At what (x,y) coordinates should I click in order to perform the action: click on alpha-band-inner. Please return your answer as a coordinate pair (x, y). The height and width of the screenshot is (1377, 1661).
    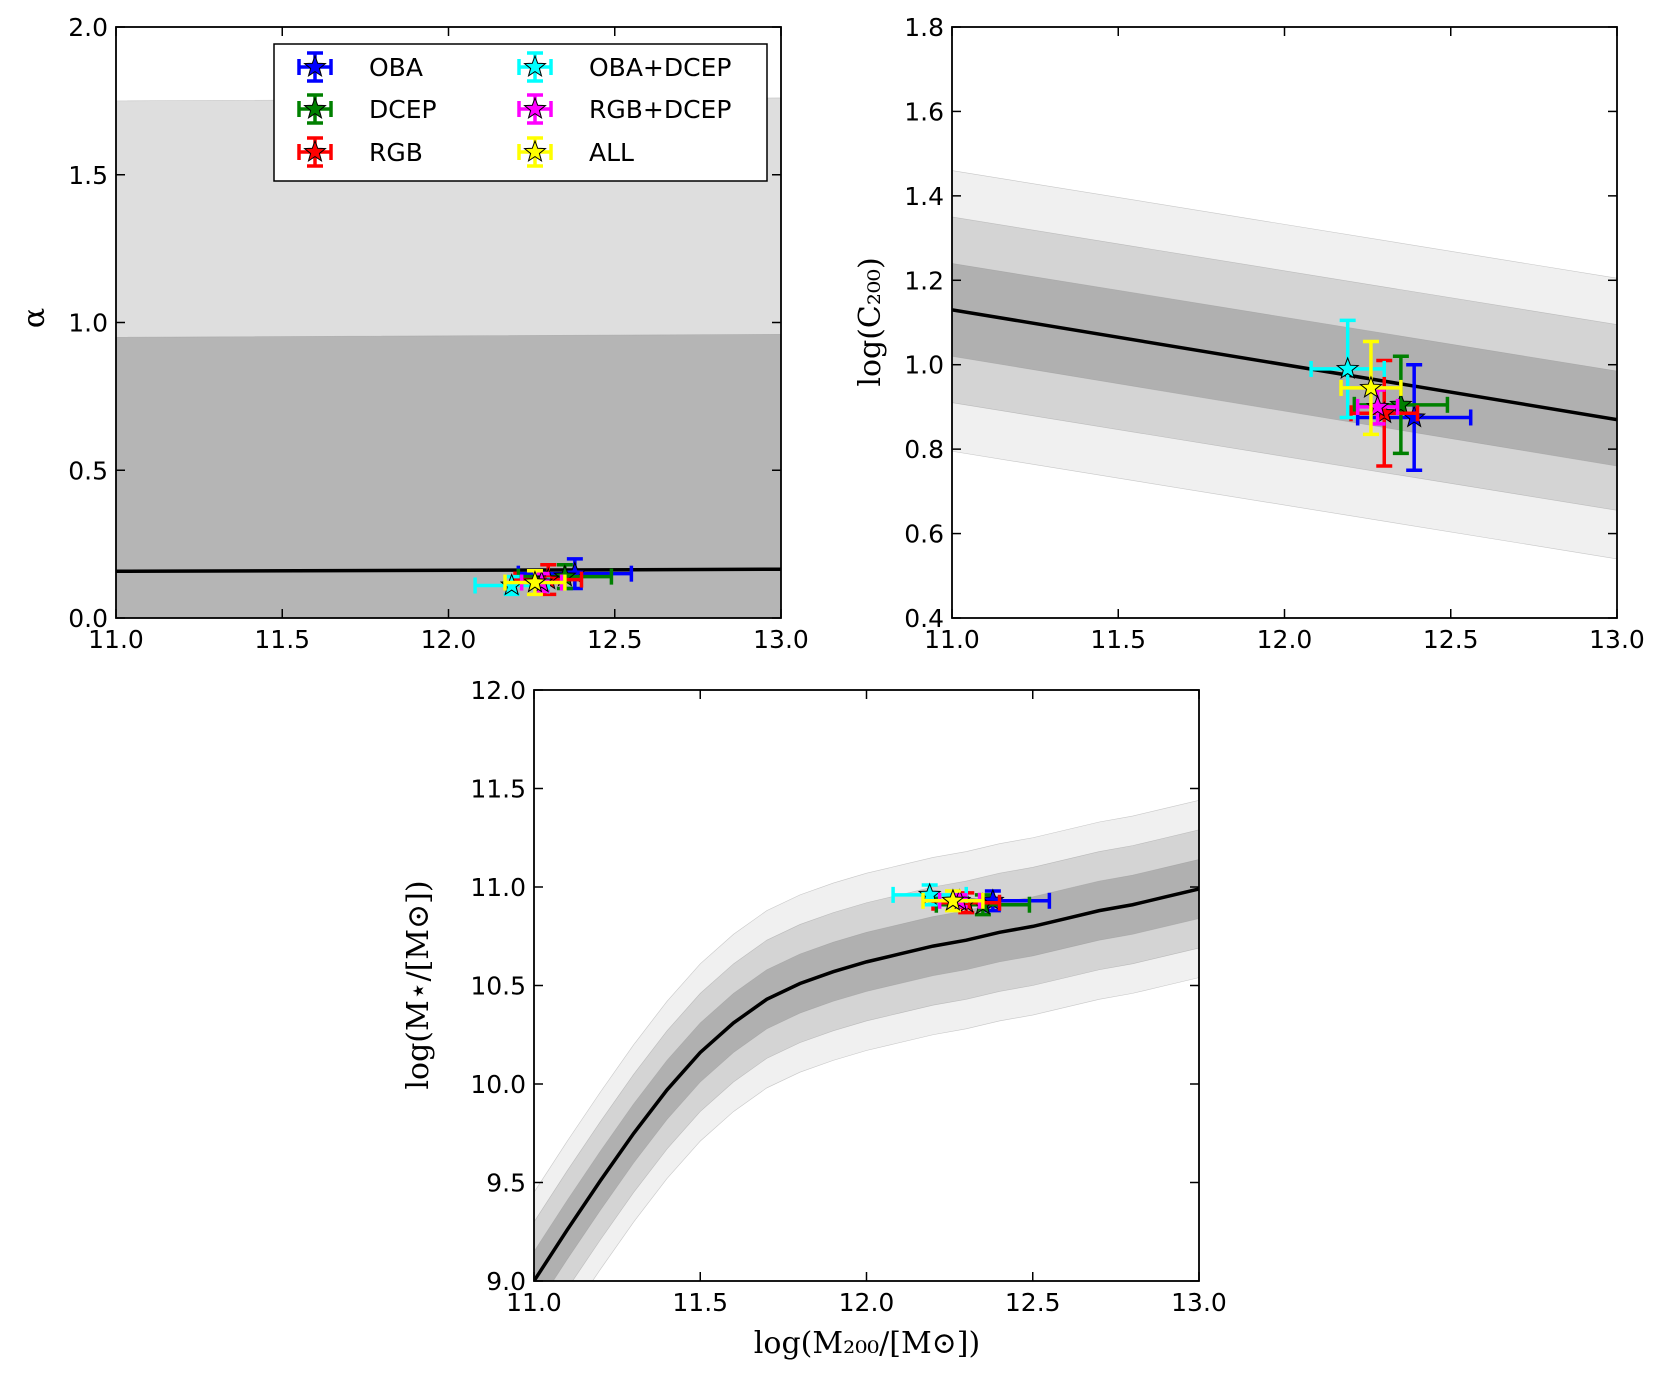
    Looking at the image, I should click on (448, 476).